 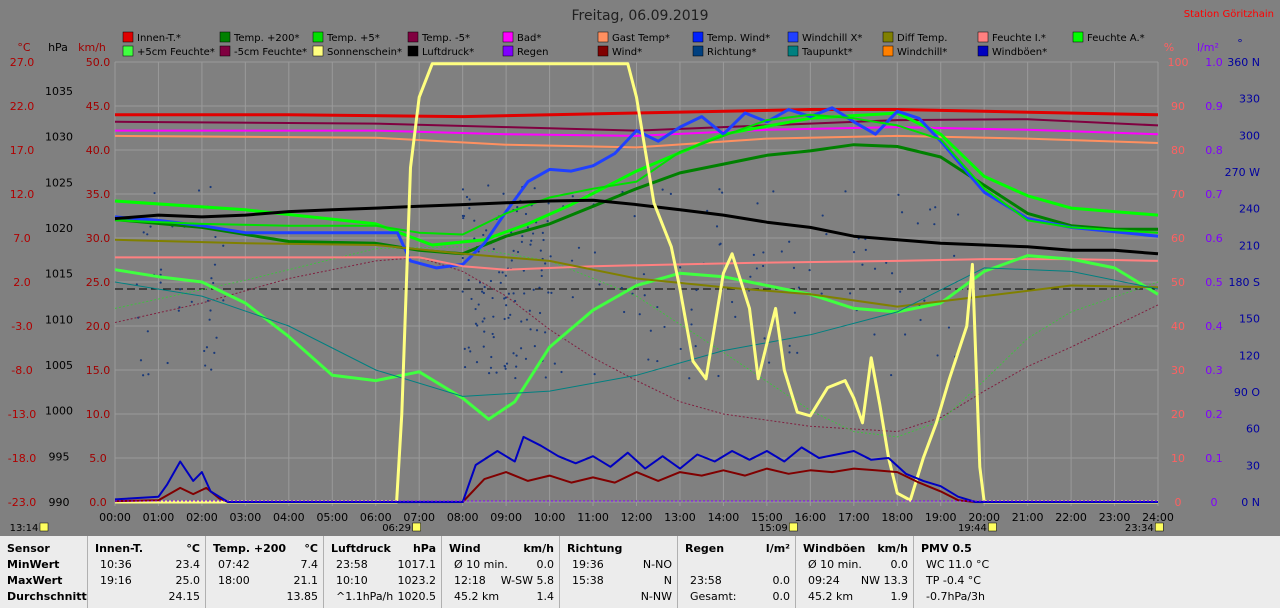 What do you see at coordinates (1178, 62) in the screenshot?
I see `pct-tick-label: 100` at bounding box center [1178, 62].